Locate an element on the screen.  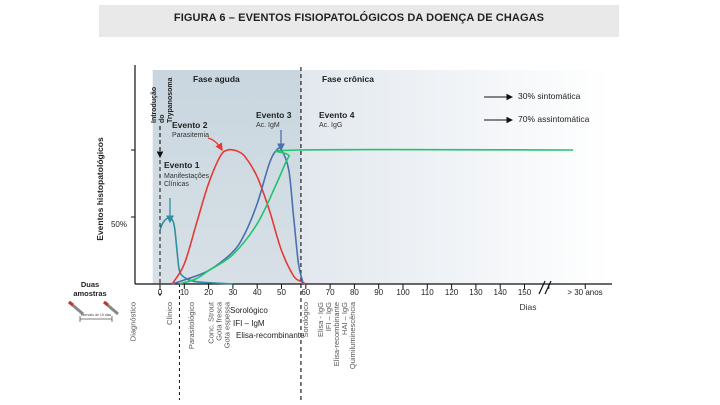
x-axis-label: Dias is located at coordinates (527, 307).